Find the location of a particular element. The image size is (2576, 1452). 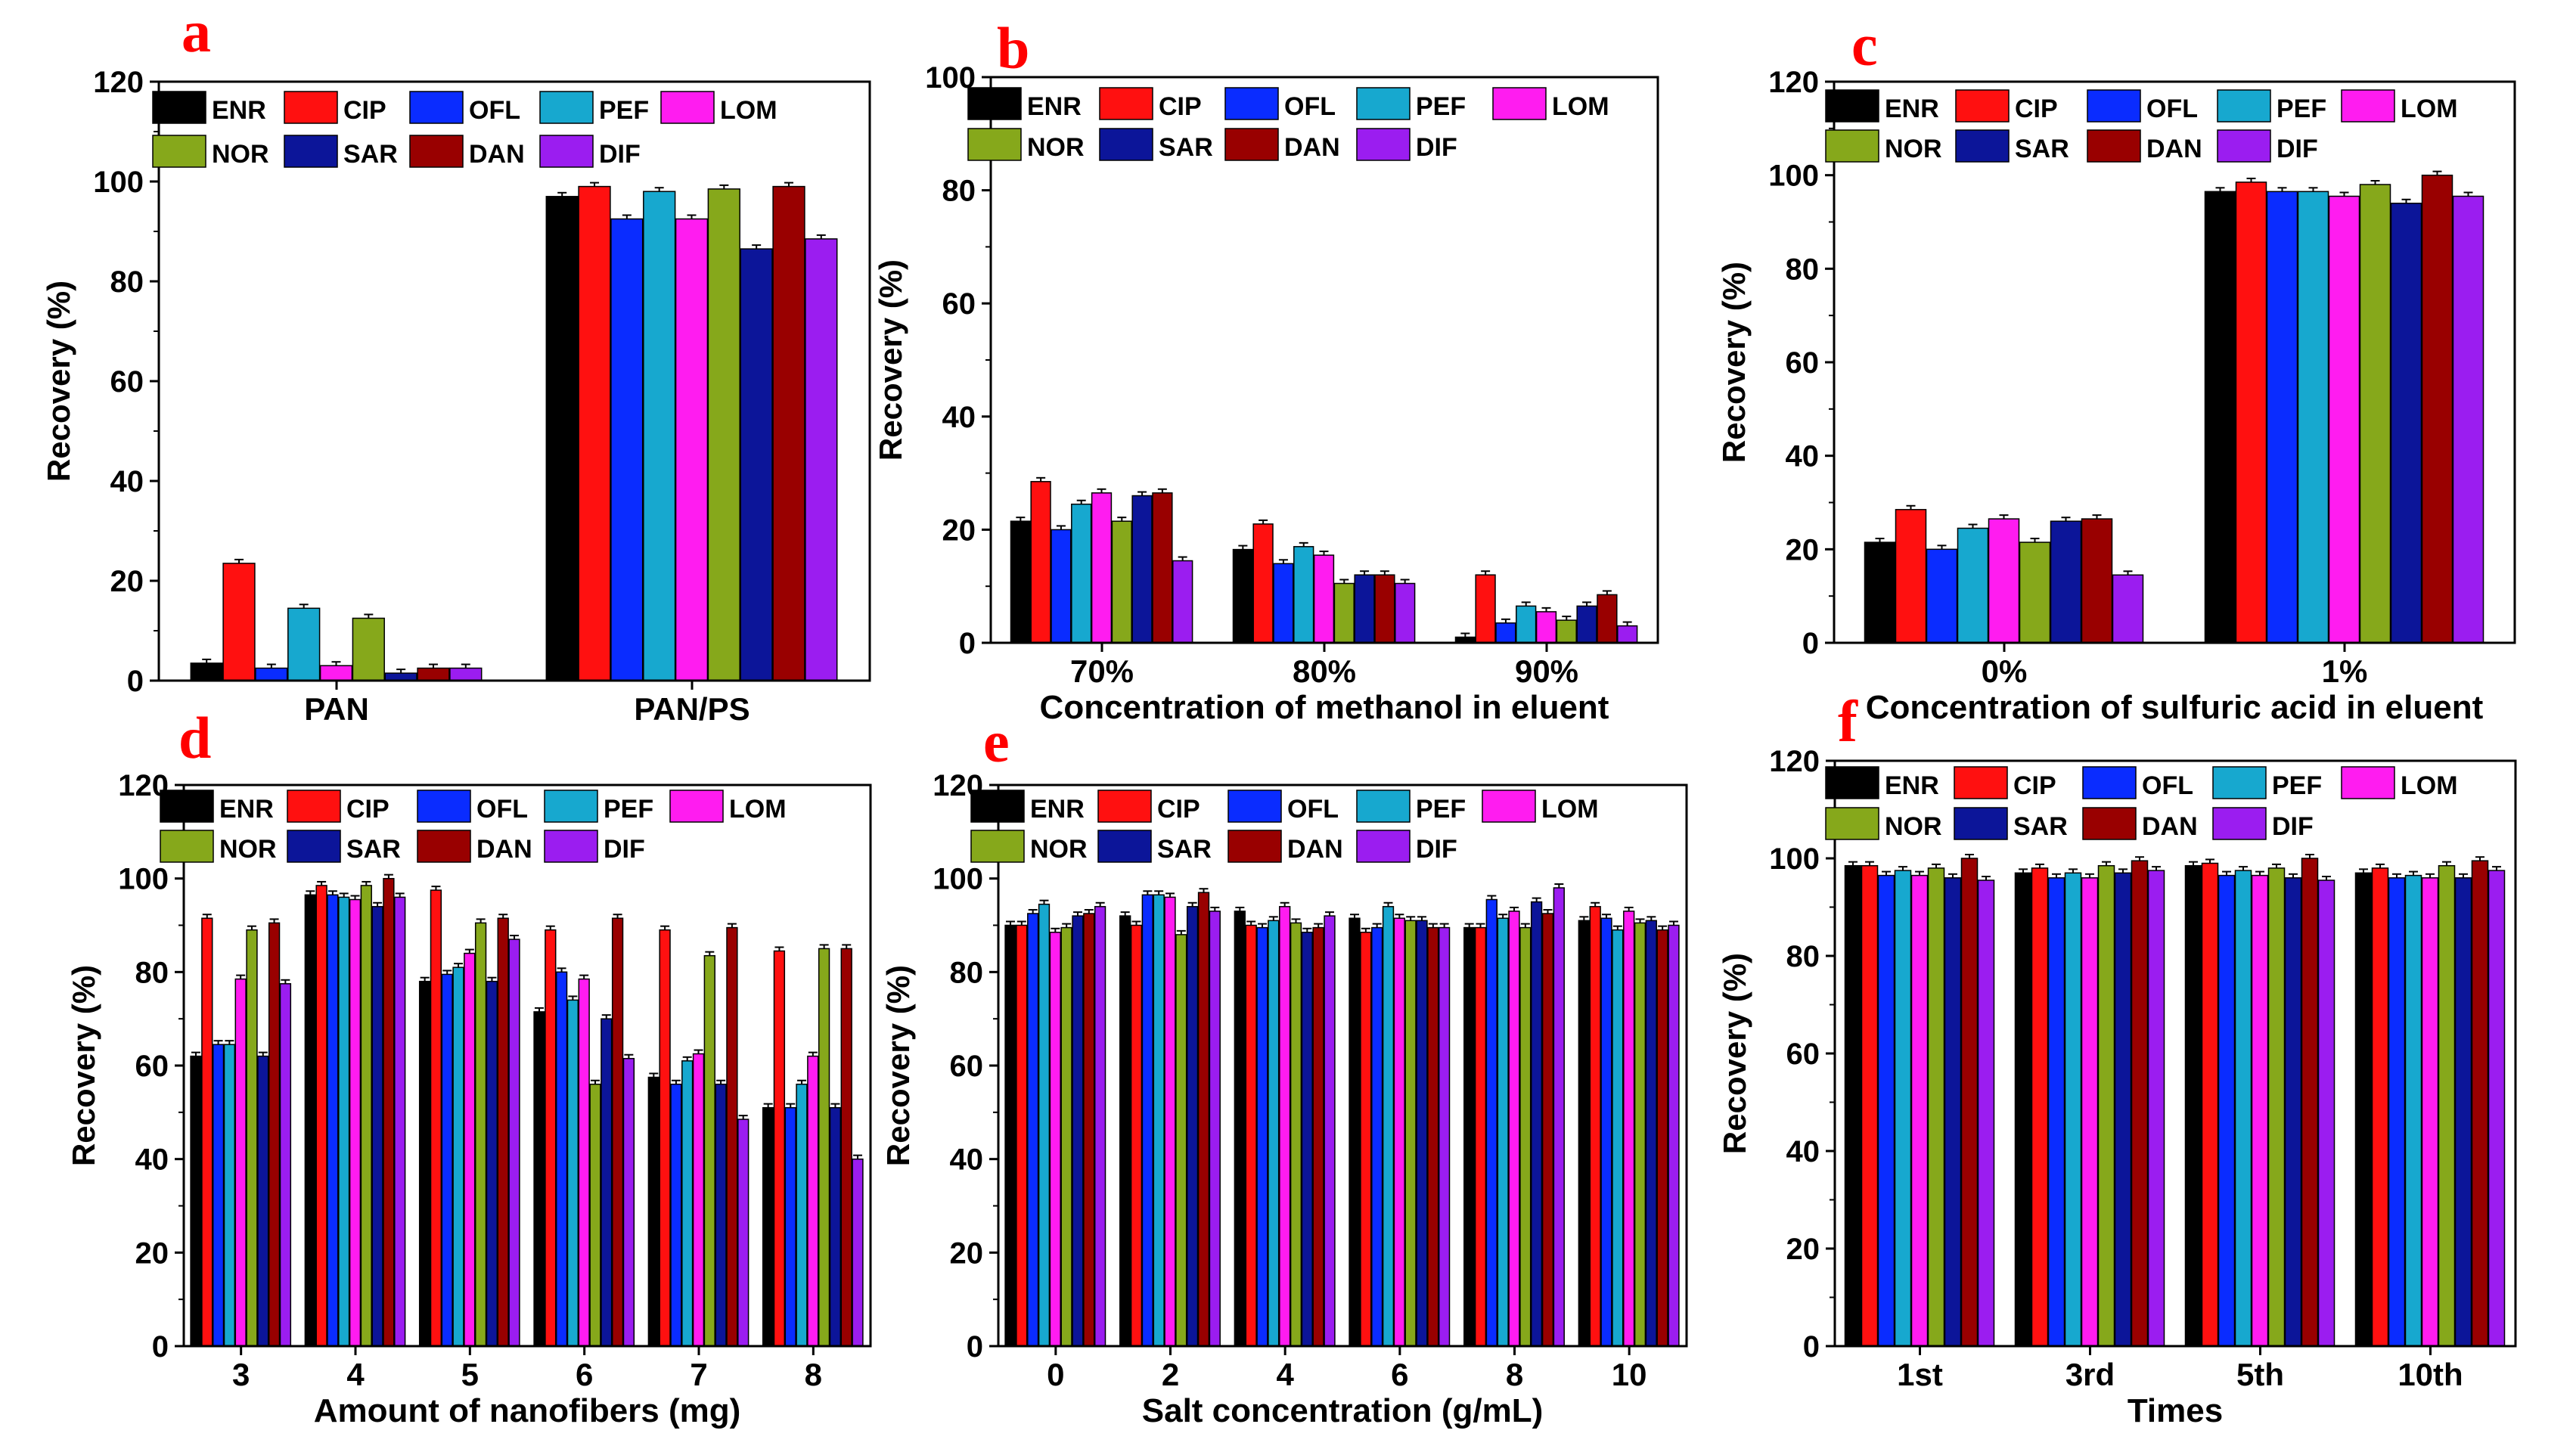

x-tick-label: 8 is located at coordinates (1514, 1374).